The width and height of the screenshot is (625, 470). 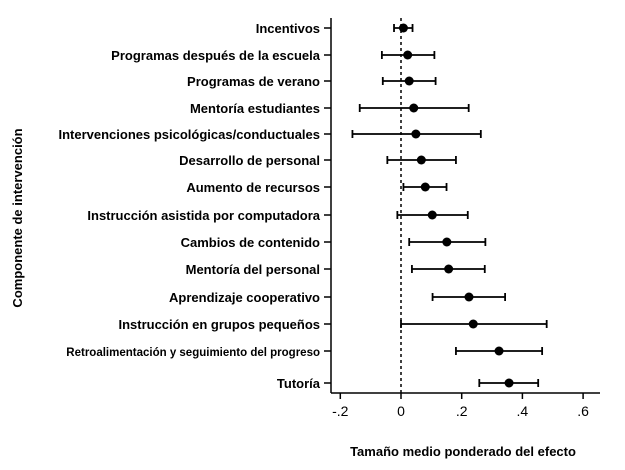 I want to click on row: Intervenciones psicológicas/conductuales, so click(x=270, y=134).